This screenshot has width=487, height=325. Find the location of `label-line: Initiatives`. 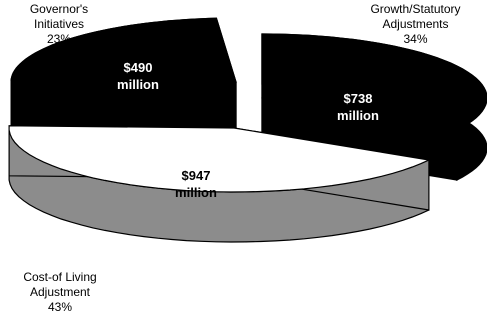

label-line: Initiatives is located at coordinates (59, 24).